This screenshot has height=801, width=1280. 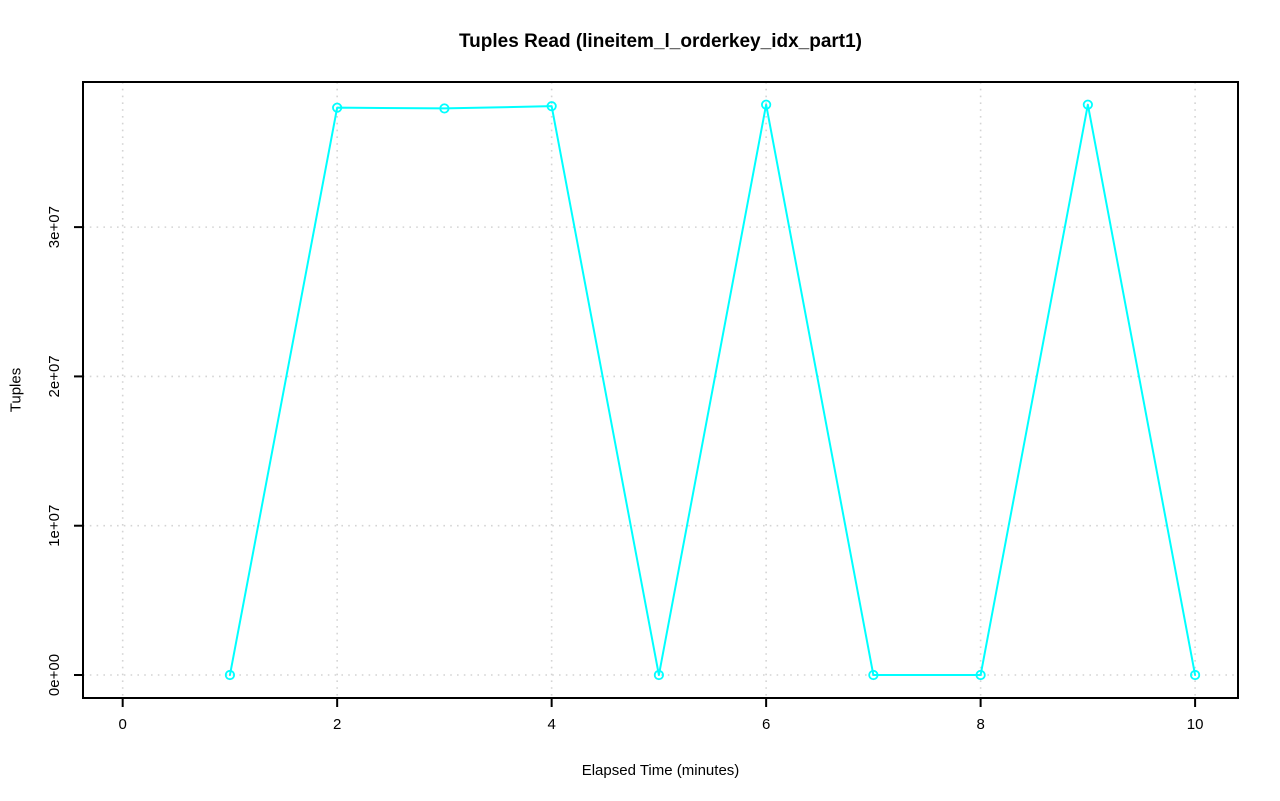 I want to click on x-axis-title: Elapsed Time (minutes), so click(x=660, y=770).